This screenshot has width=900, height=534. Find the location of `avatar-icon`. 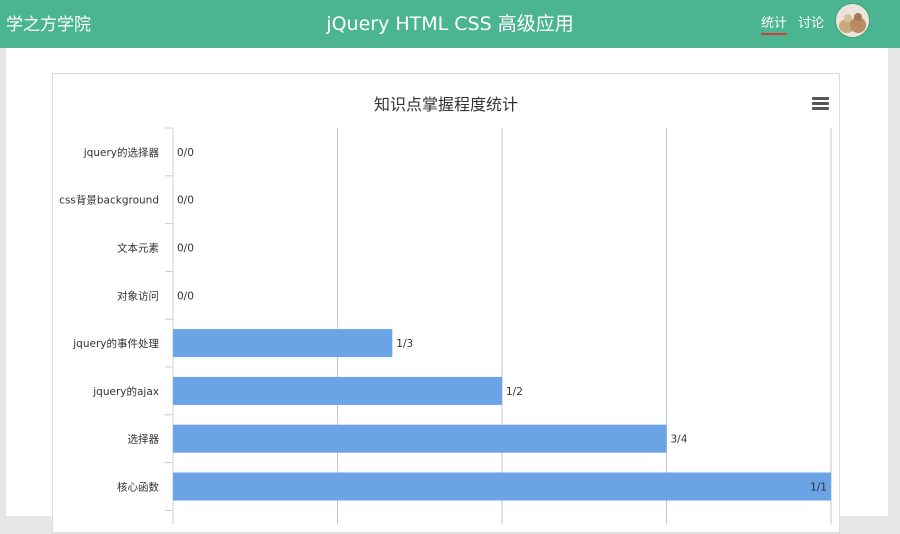

avatar-icon is located at coordinates (852, 20).